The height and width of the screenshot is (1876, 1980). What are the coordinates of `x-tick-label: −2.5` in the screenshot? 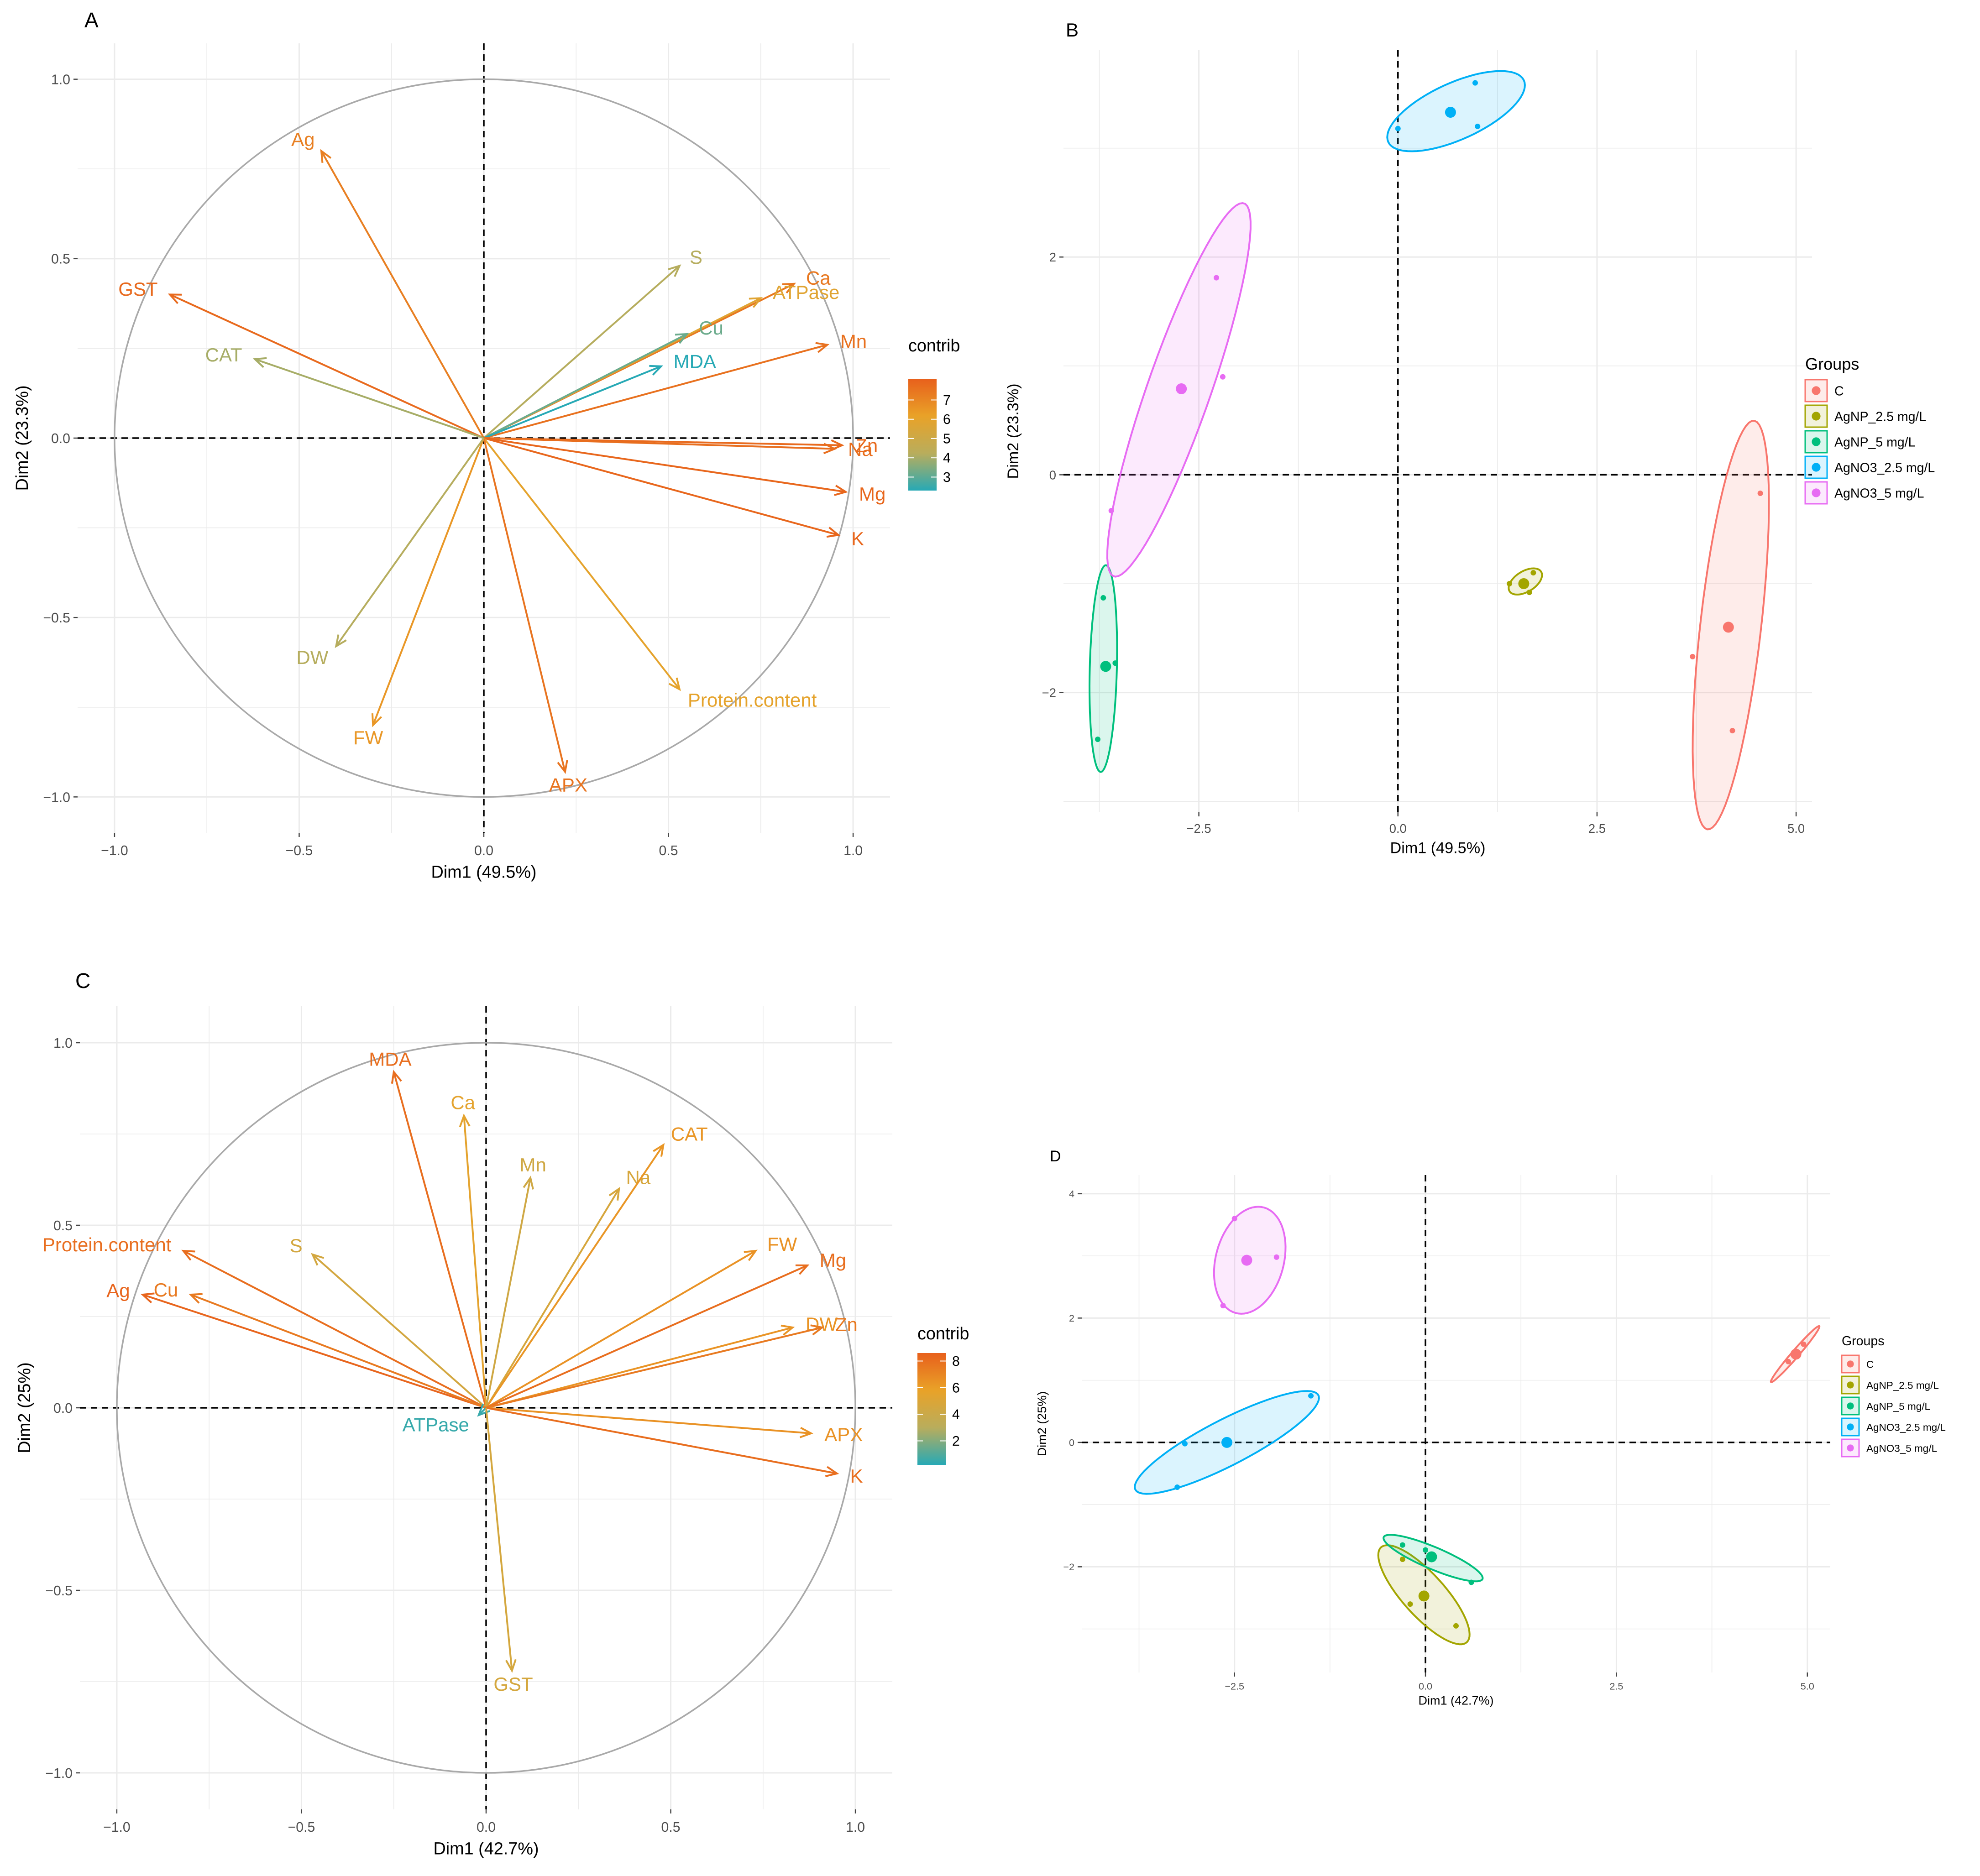 It's located at (1234, 1686).